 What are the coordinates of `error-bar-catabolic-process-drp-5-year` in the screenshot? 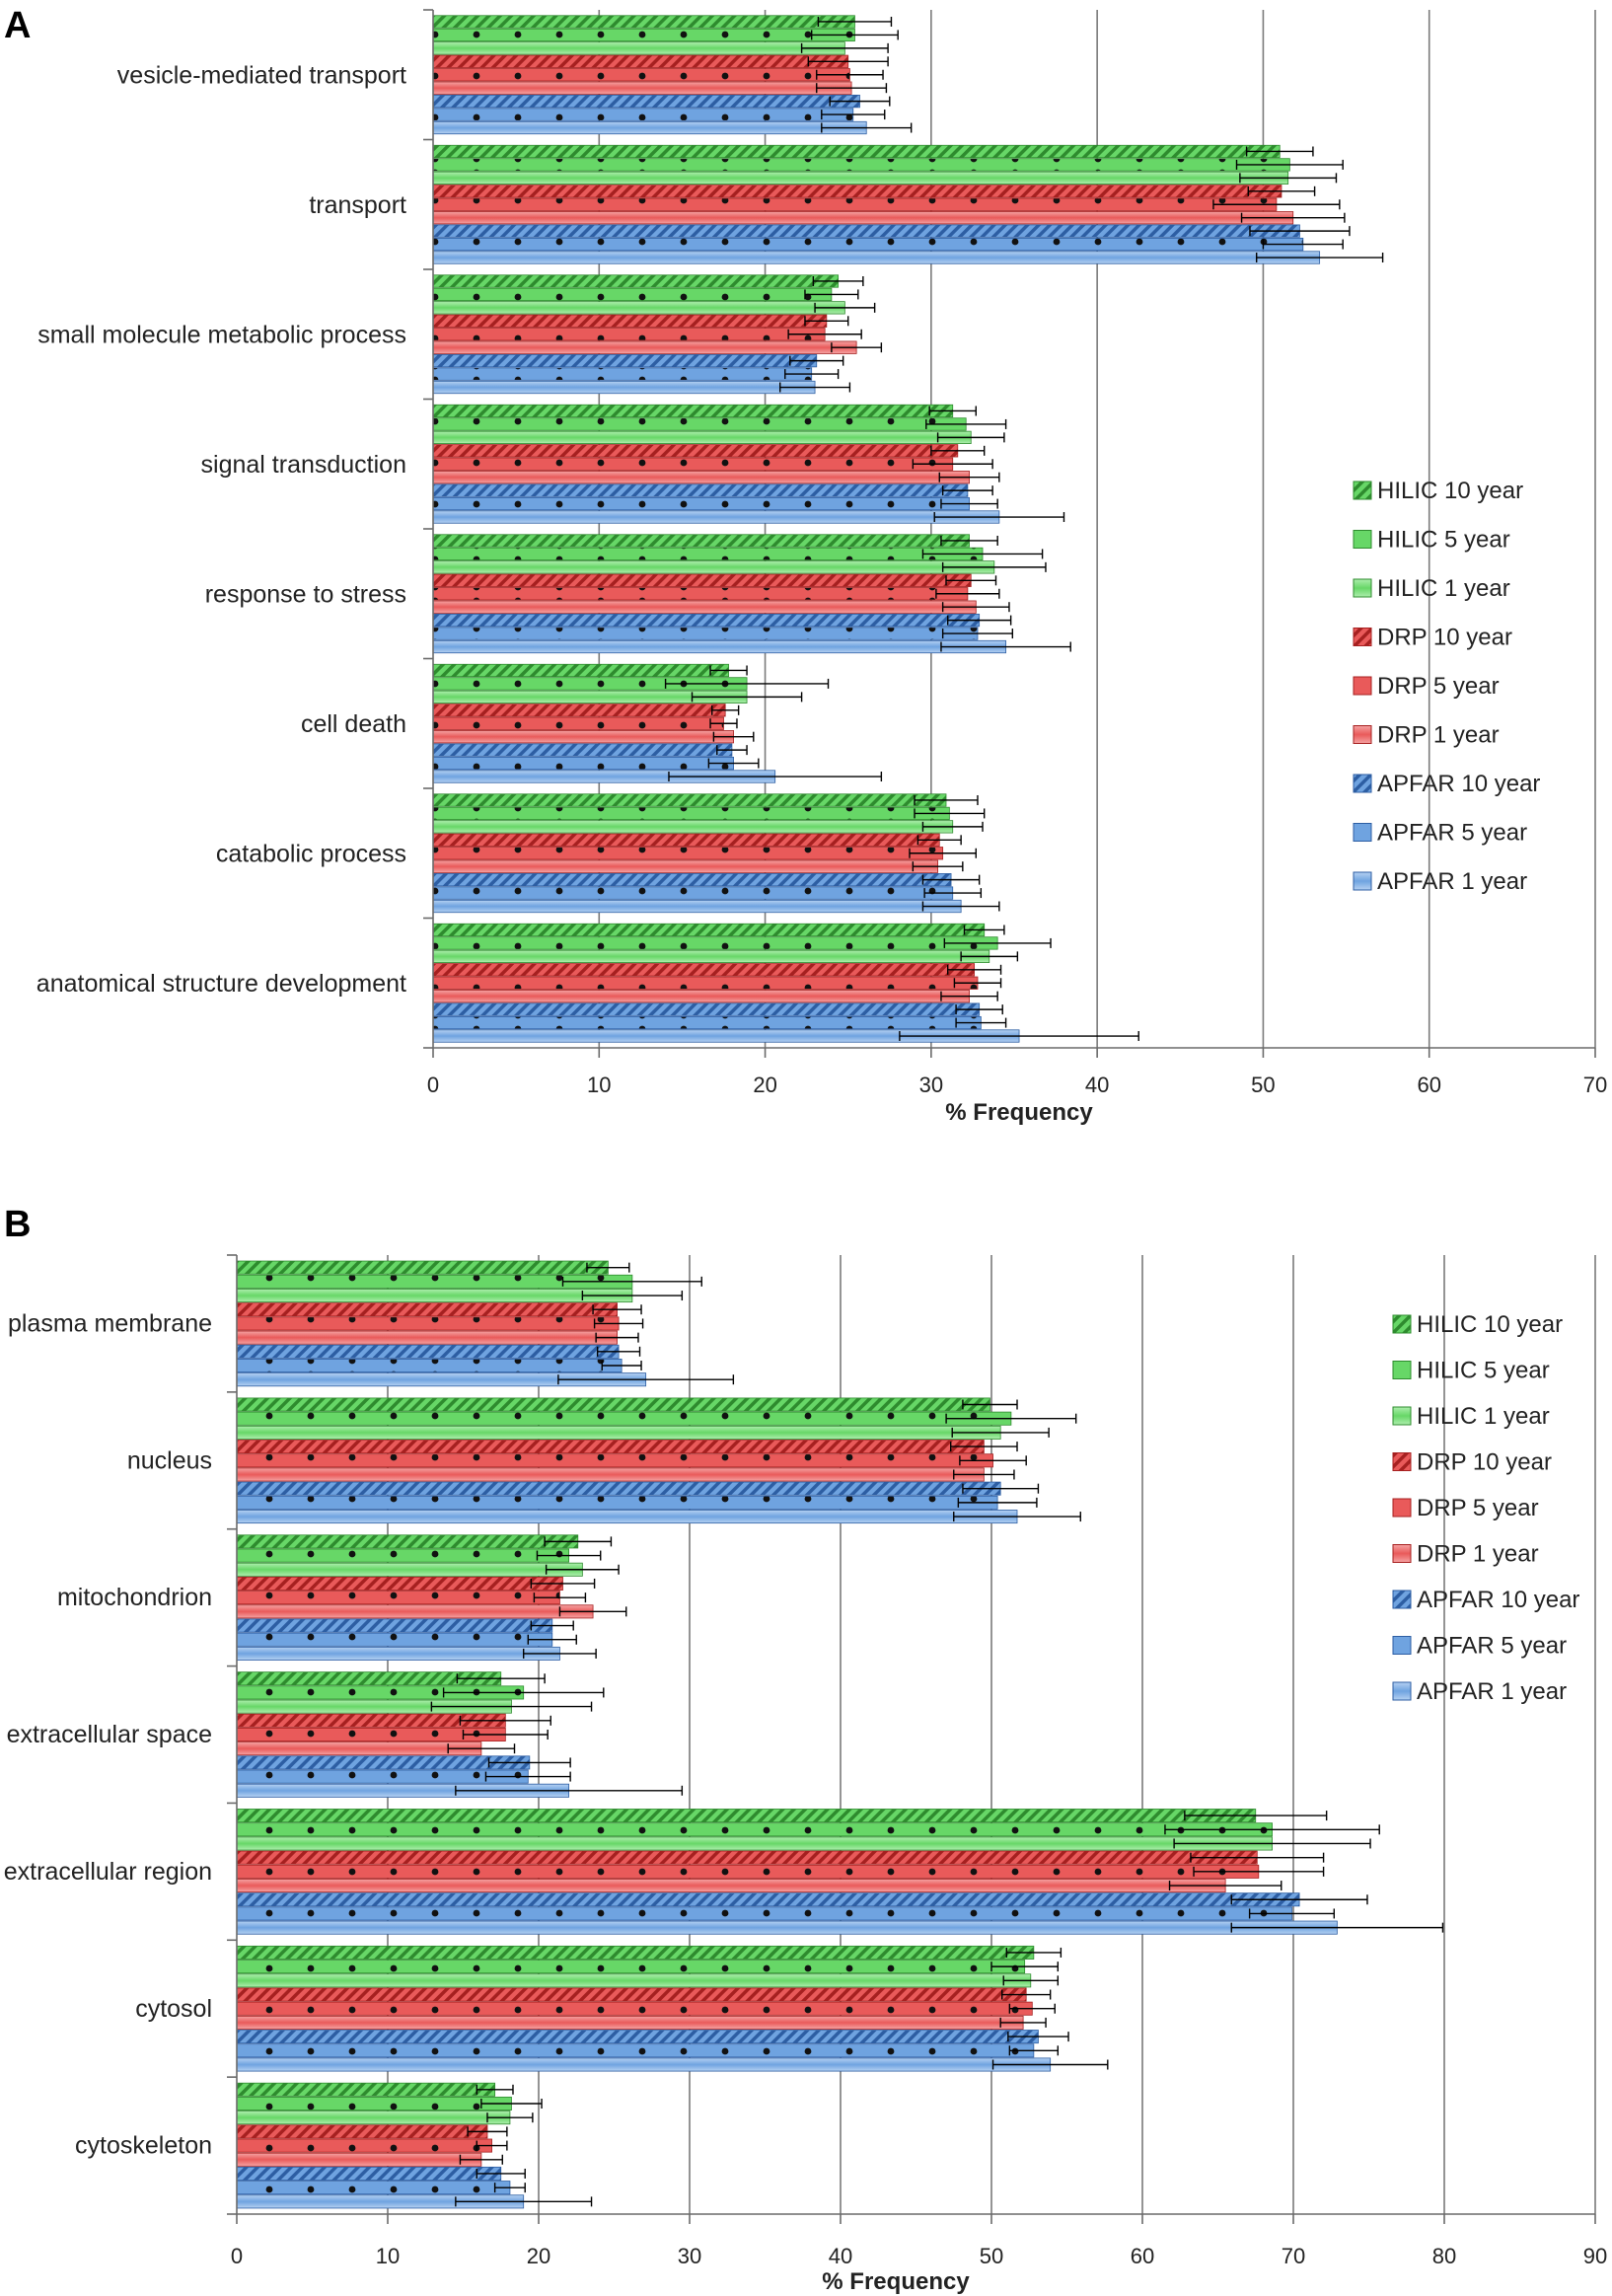 It's located at (943, 853).